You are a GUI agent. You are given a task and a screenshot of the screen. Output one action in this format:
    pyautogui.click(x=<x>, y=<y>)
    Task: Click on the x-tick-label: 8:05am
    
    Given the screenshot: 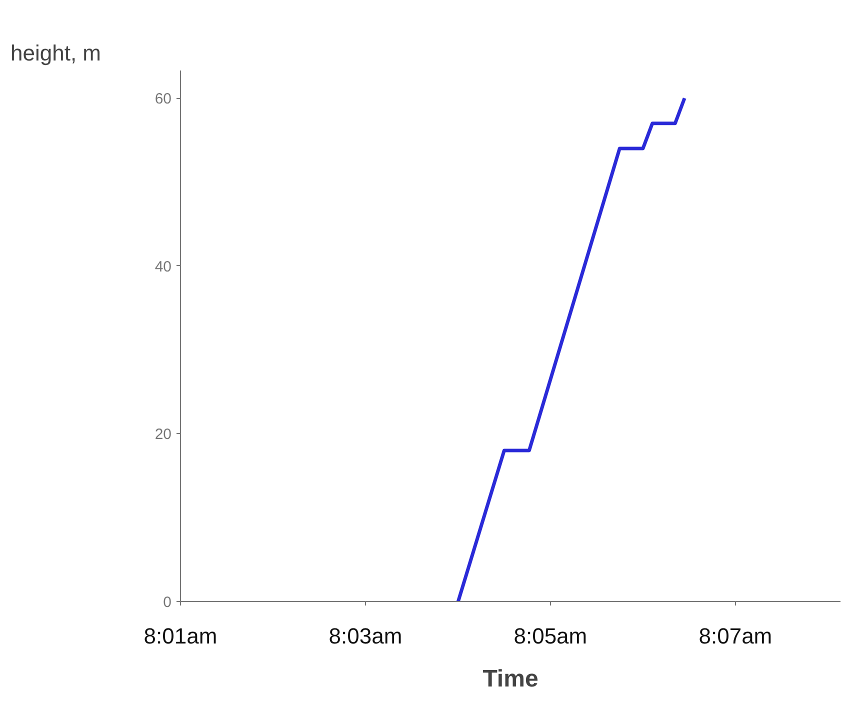 What is the action you would take?
    pyautogui.click(x=551, y=636)
    